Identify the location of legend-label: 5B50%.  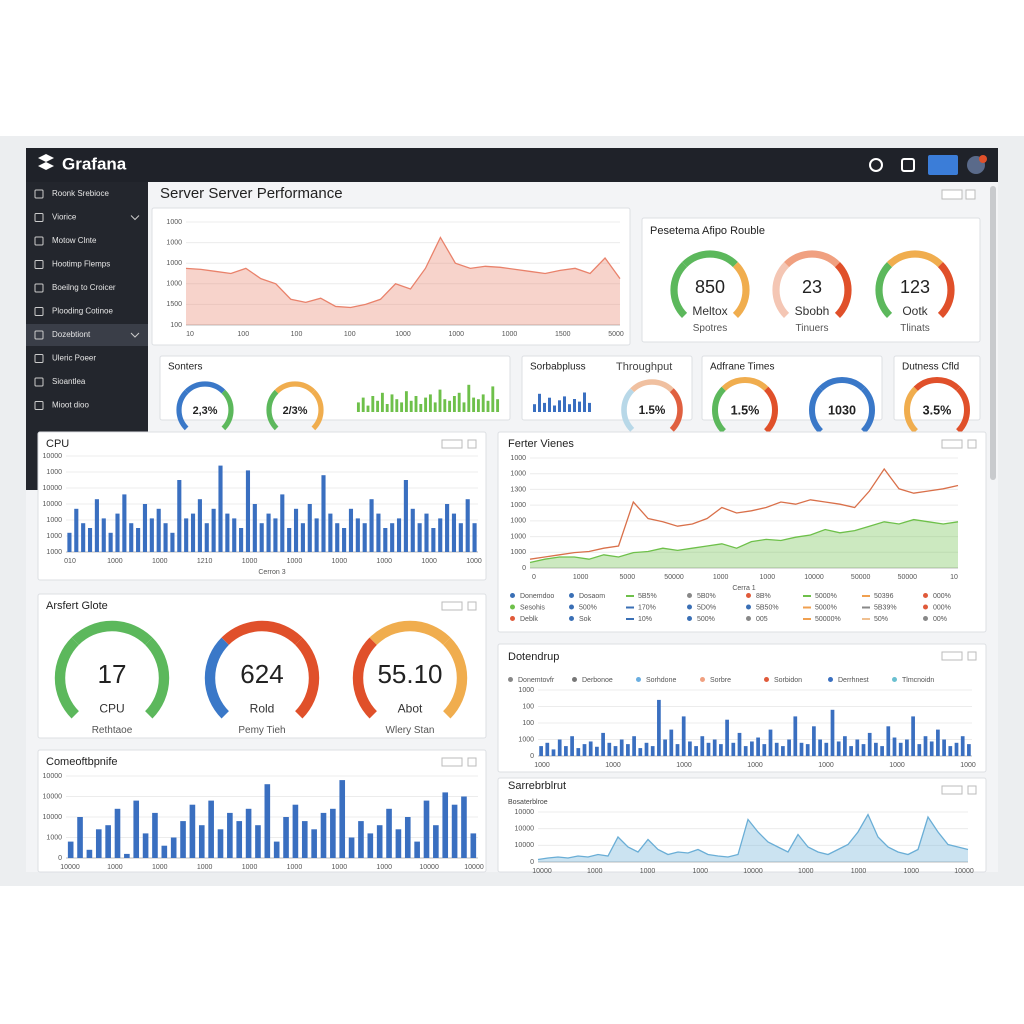
(767, 607).